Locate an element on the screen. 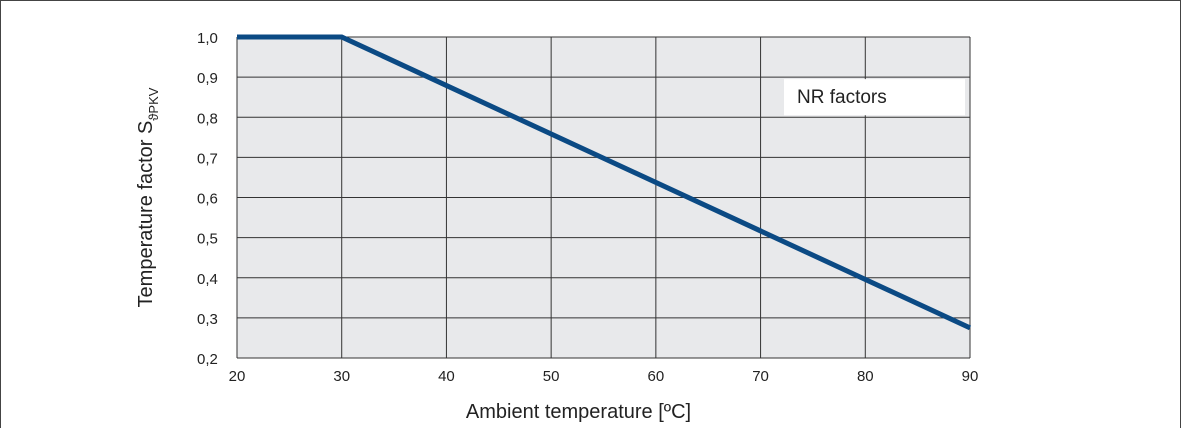  x-tick-label: 70 is located at coordinates (760, 376).